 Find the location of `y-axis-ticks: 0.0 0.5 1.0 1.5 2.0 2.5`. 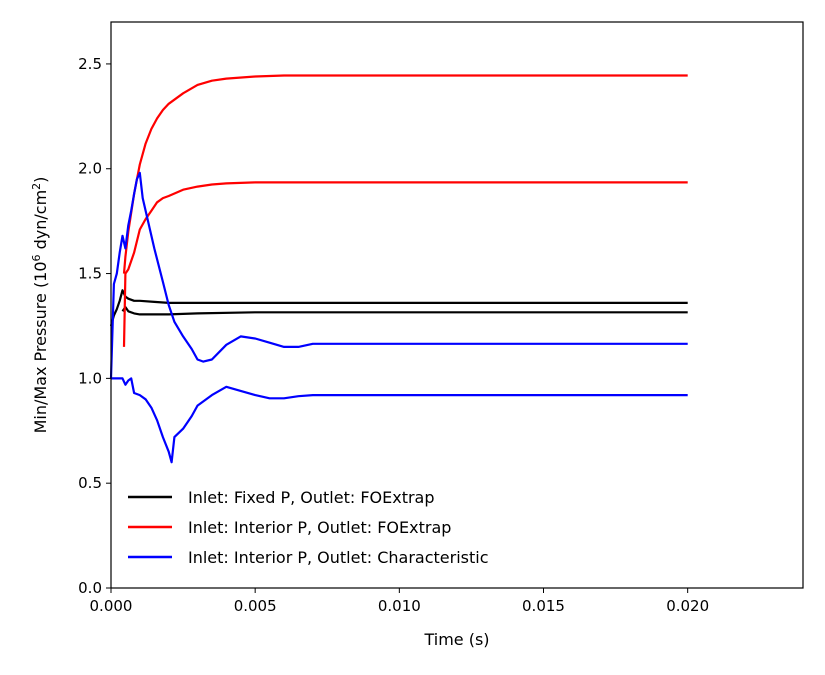

y-axis-ticks: 0.0 0.5 1.0 1.5 2.0 2.5 is located at coordinates (94, 326).